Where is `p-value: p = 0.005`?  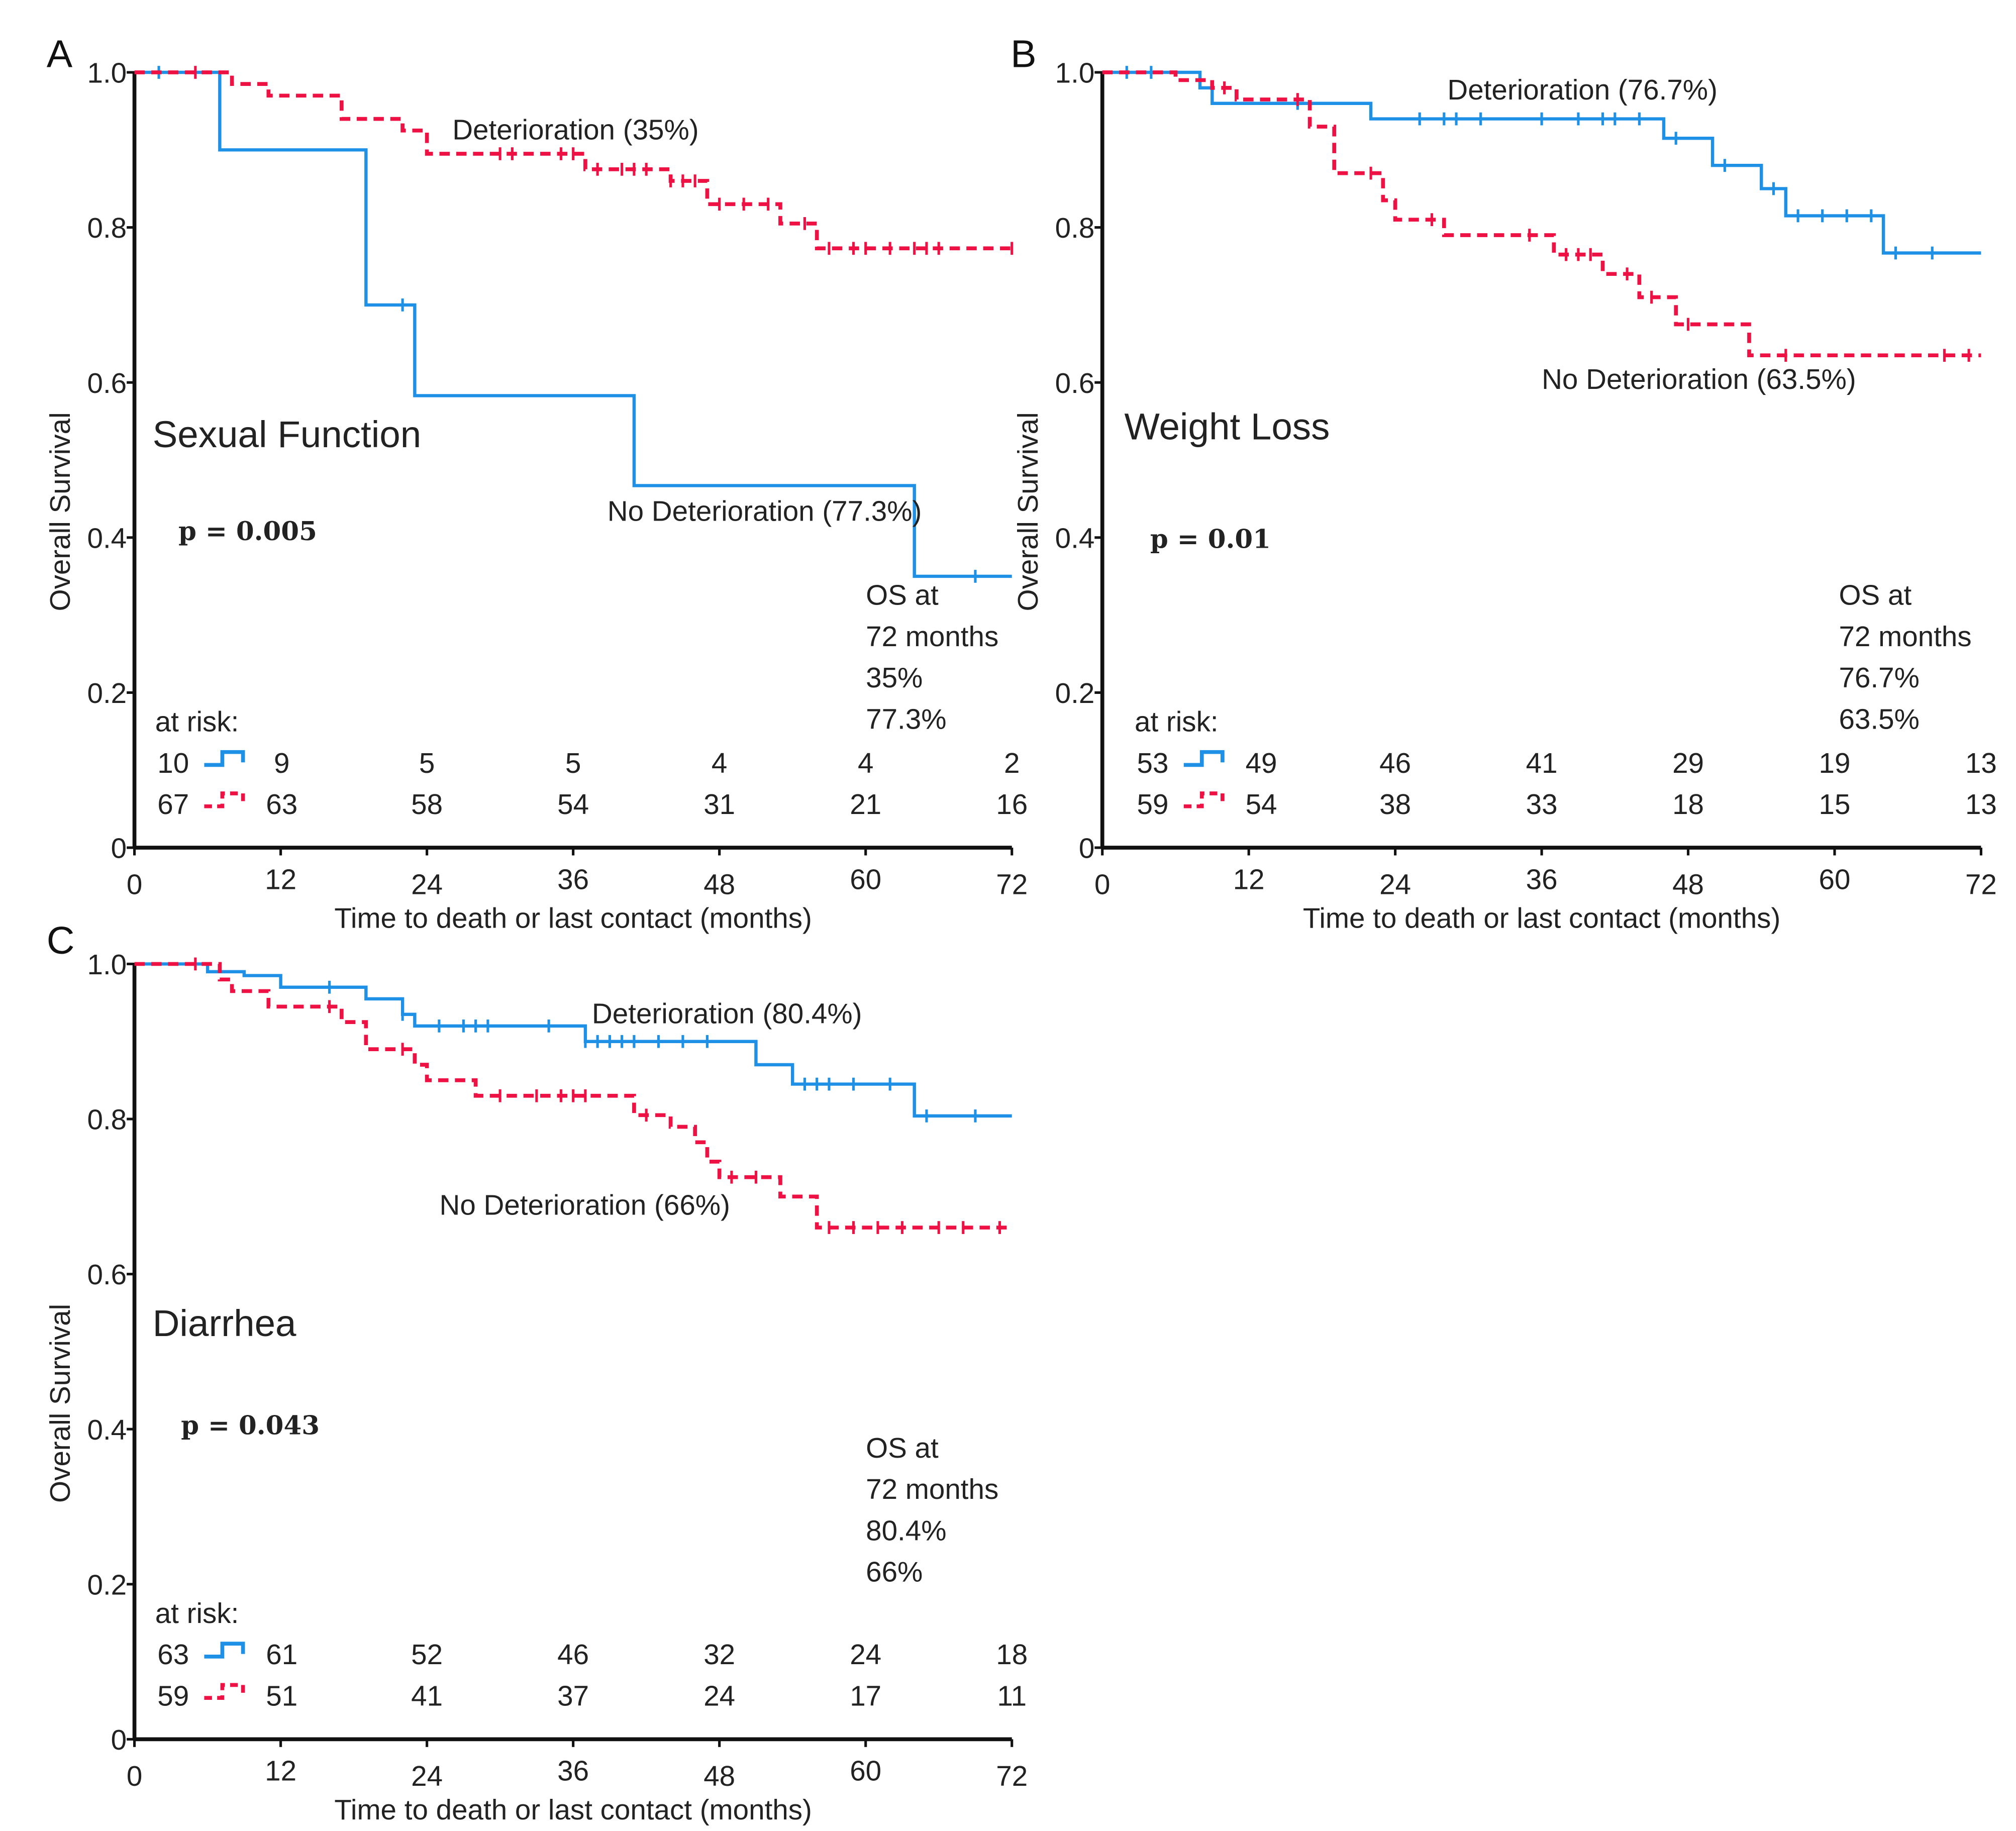 p-value: p = 0.005 is located at coordinates (248, 532).